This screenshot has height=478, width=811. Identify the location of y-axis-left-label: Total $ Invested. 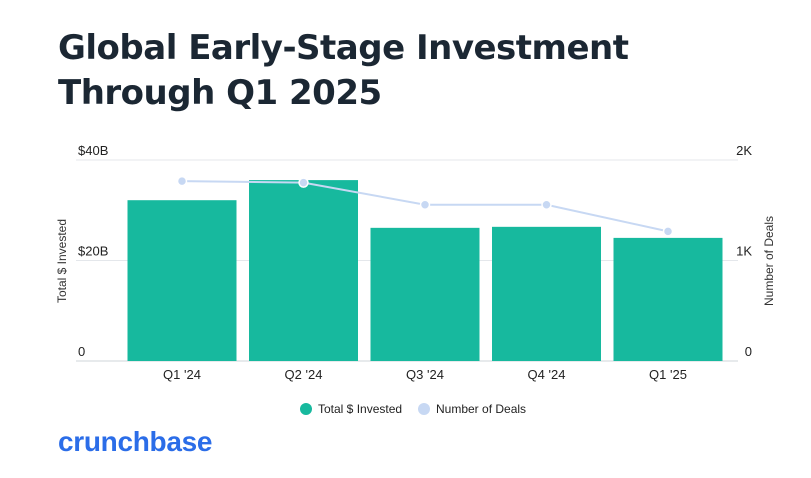
(62, 261).